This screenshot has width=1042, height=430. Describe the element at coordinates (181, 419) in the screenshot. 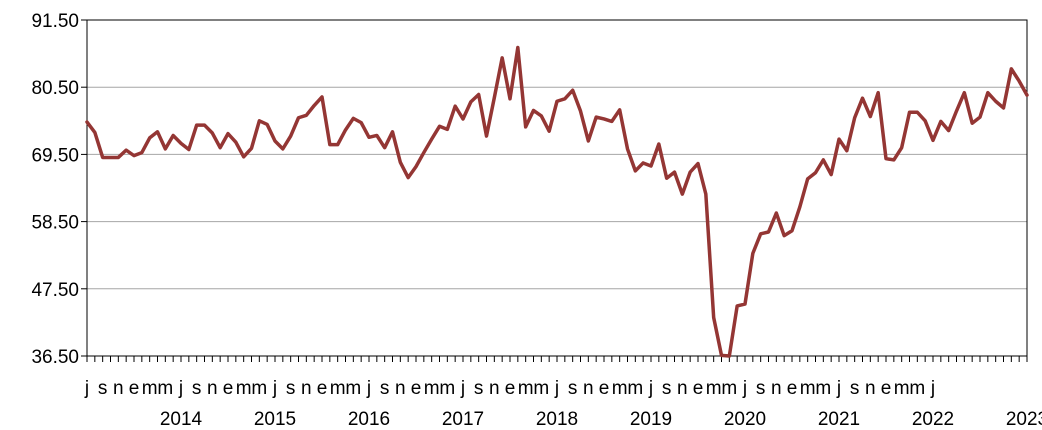

I see `year-label: 2014` at that location.